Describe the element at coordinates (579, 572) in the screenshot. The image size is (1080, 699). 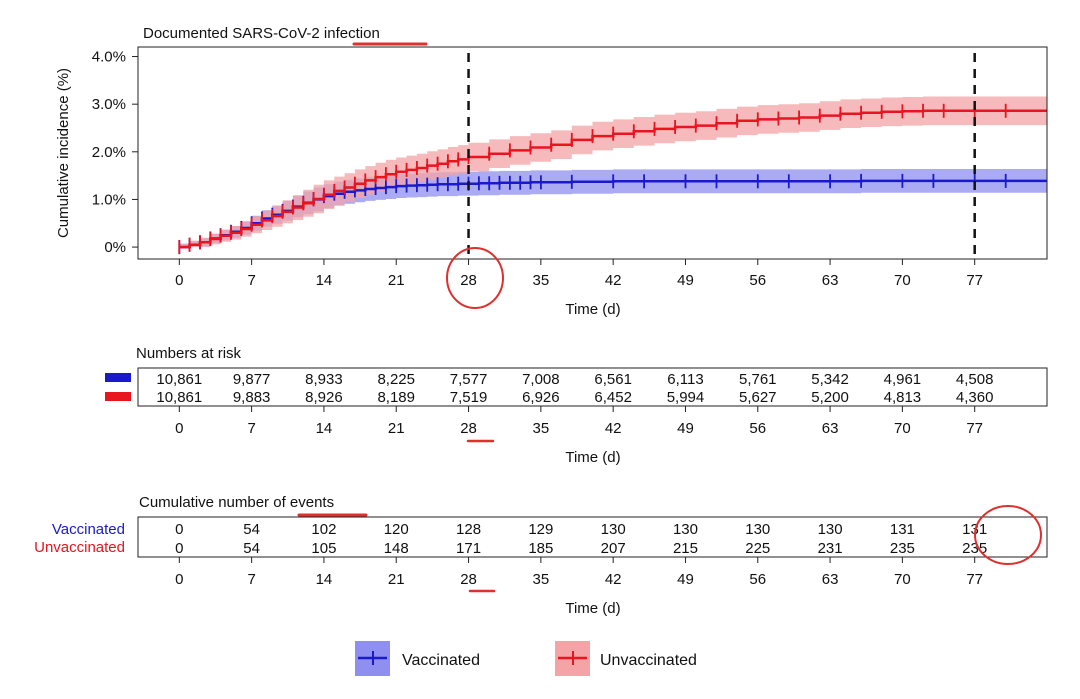
I see `events-axis-ticks: 0 7 14 21 28 35 42 49 56 63 70 77` at that location.